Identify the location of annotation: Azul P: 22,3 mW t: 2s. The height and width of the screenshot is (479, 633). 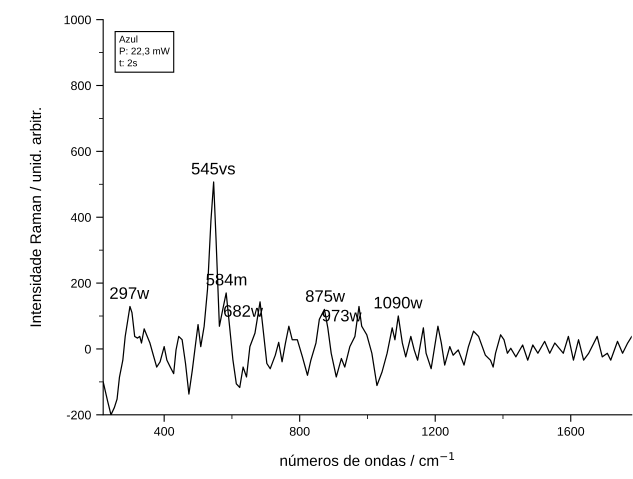
(144, 50).